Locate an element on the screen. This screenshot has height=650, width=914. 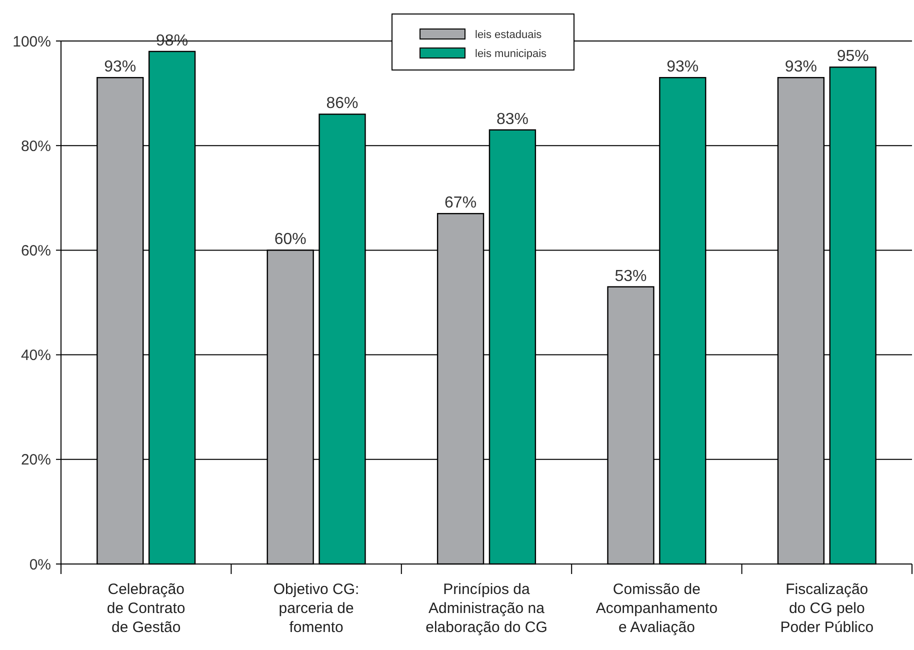
data-label: 53% is located at coordinates (630, 276).